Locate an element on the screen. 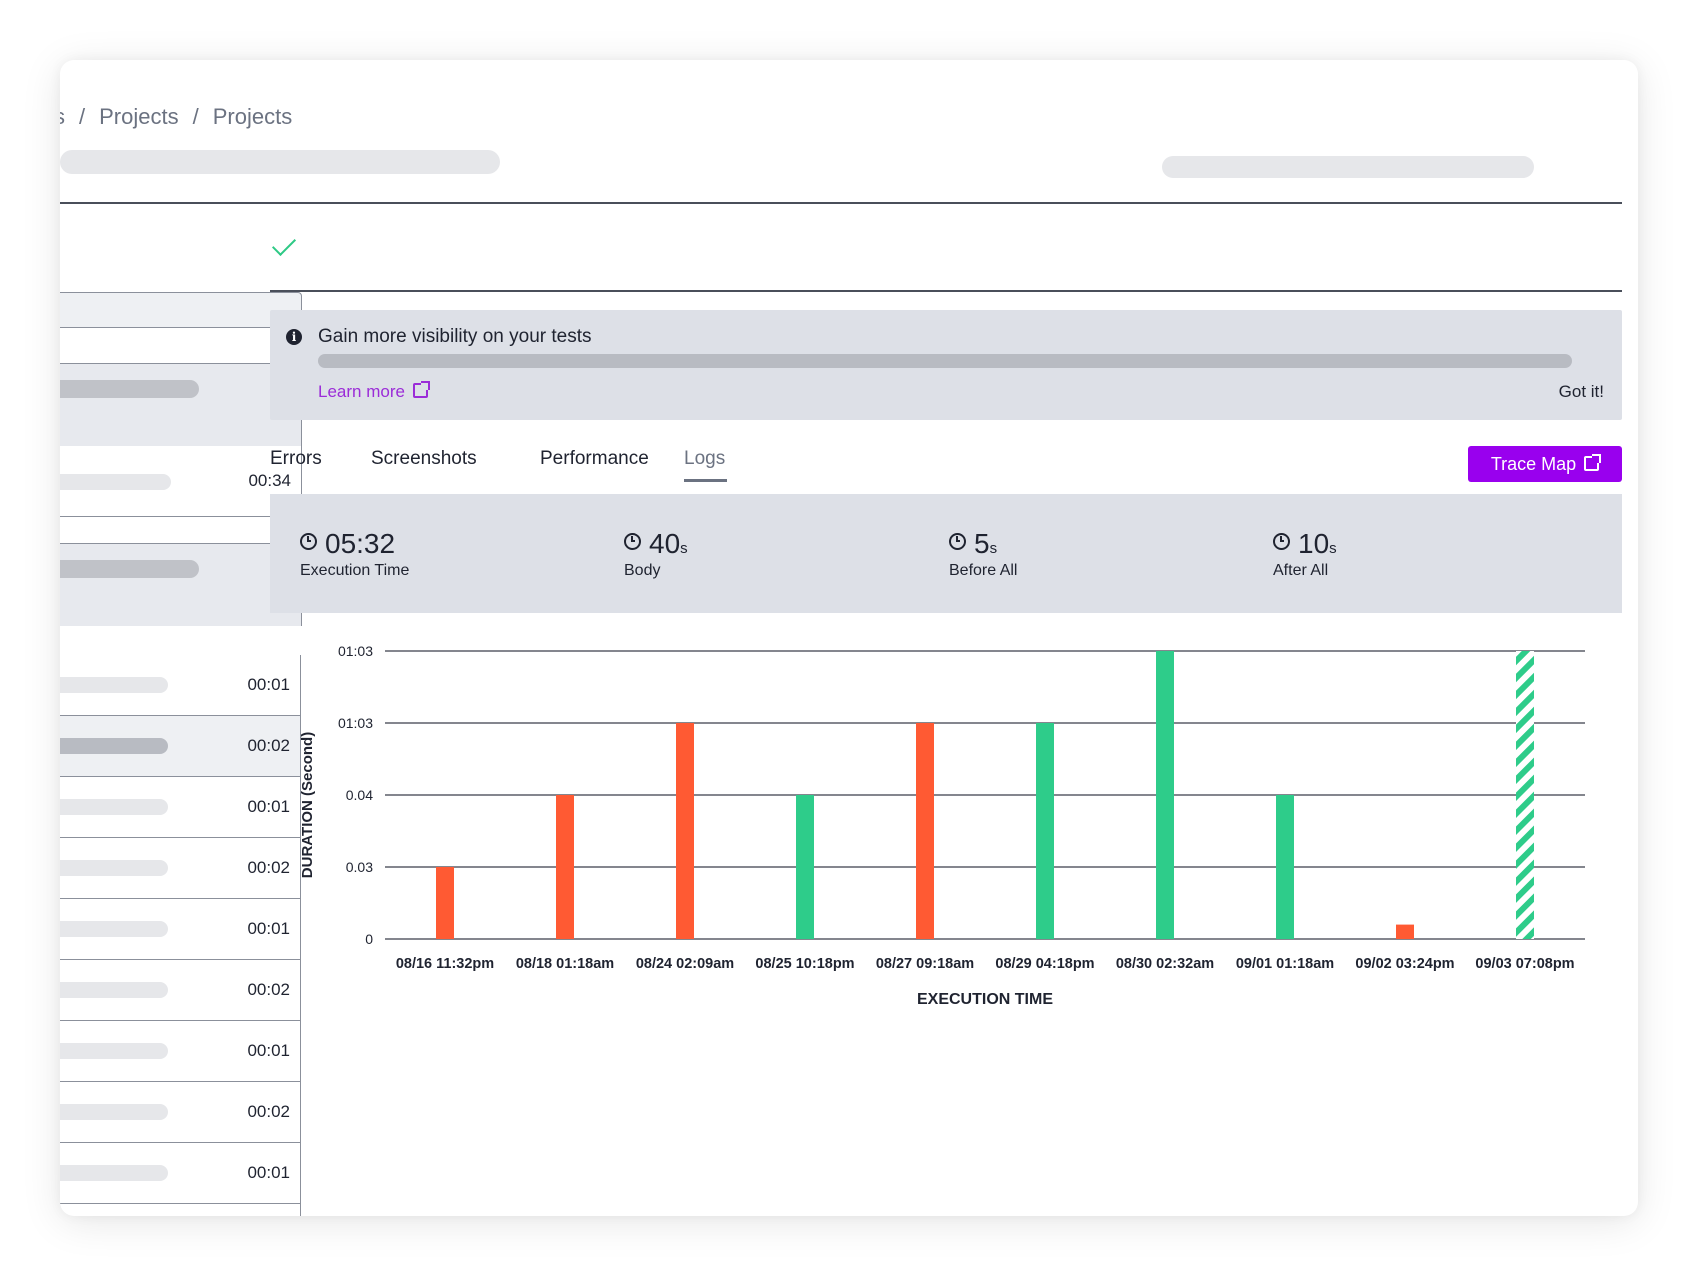  test-duration: 00:02 is located at coordinates (268, 989).